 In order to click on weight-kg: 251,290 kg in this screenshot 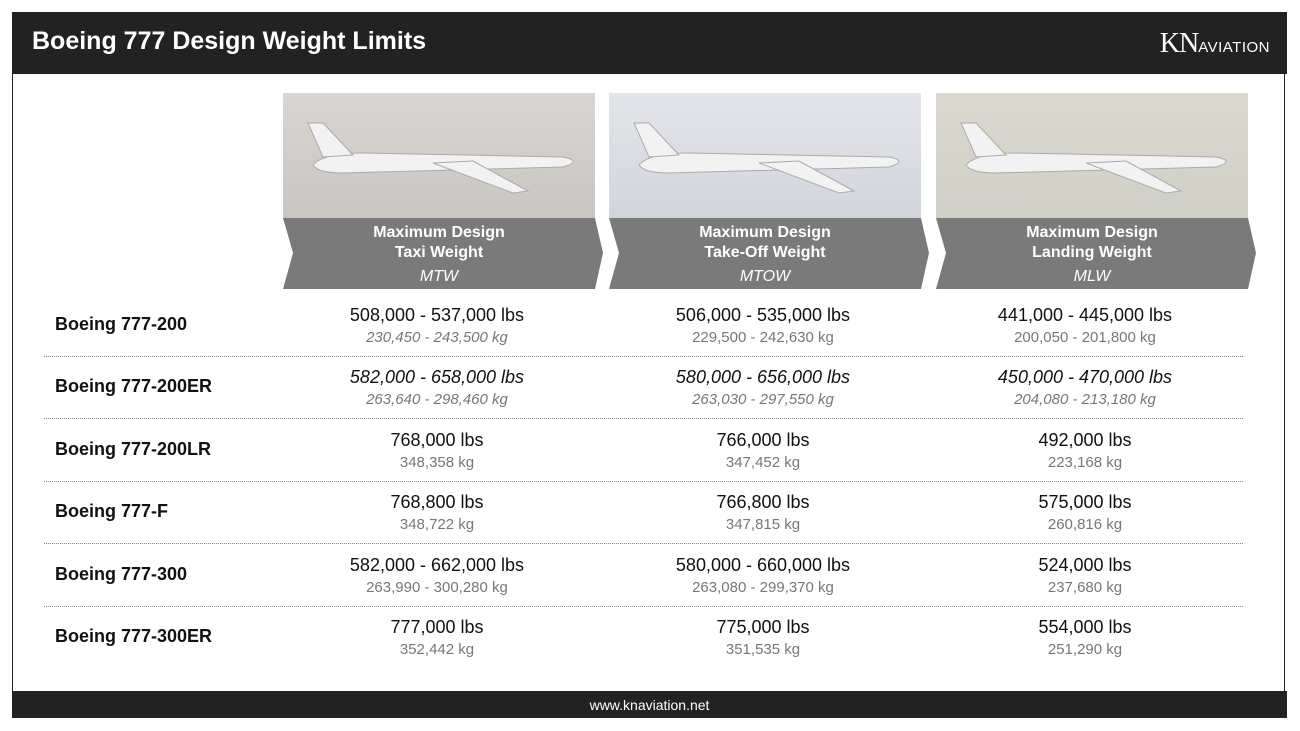, I will do `click(1085, 649)`.